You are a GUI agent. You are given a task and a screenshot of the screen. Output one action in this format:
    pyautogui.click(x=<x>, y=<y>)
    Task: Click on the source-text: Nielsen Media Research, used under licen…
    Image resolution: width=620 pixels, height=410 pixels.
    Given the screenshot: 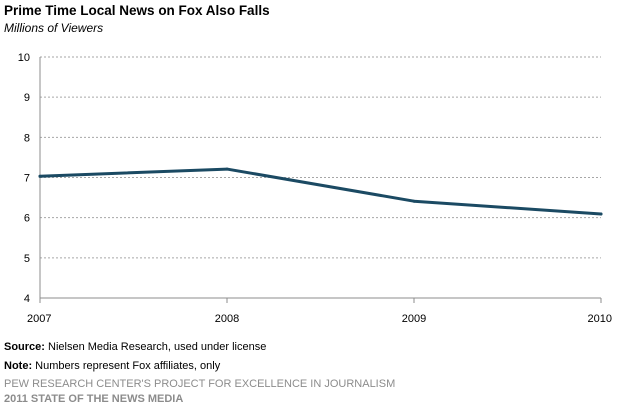 What is the action you would take?
    pyautogui.click(x=155, y=347)
    